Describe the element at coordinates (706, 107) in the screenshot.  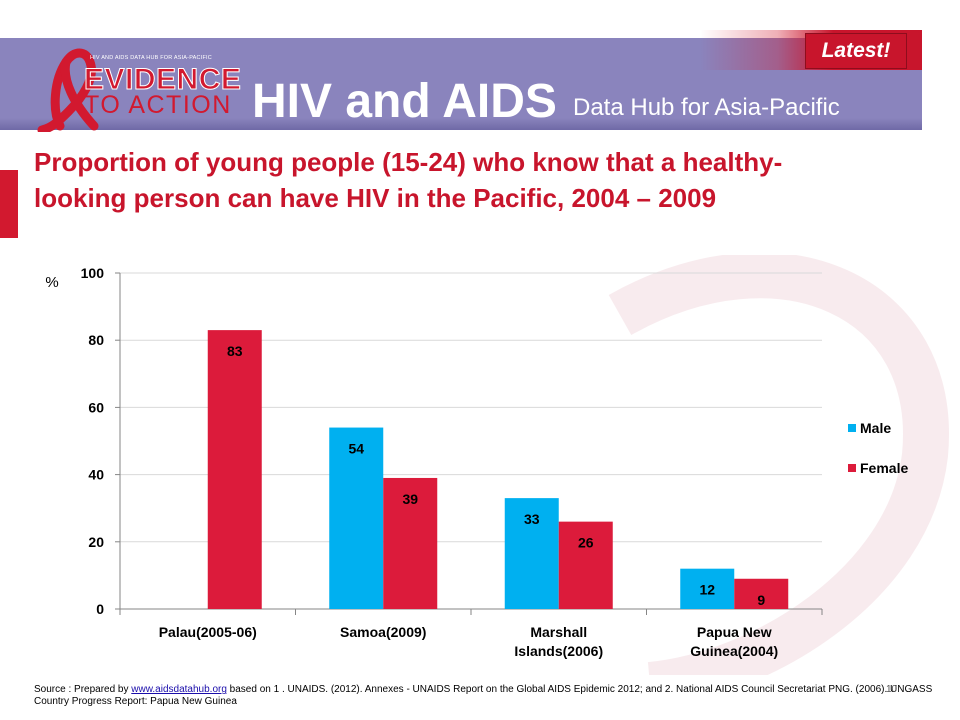
I see `site-subtitle: Data Hub for Asia-Pacific` at that location.